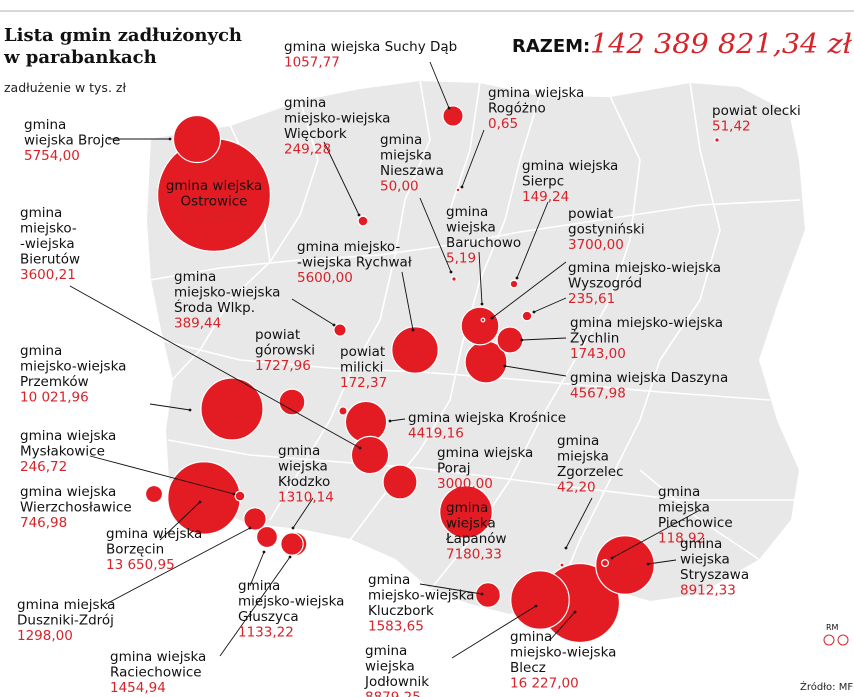  What do you see at coordinates (277, 335) in the screenshot?
I see `label-15-line-0: powiat` at bounding box center [277, 335].